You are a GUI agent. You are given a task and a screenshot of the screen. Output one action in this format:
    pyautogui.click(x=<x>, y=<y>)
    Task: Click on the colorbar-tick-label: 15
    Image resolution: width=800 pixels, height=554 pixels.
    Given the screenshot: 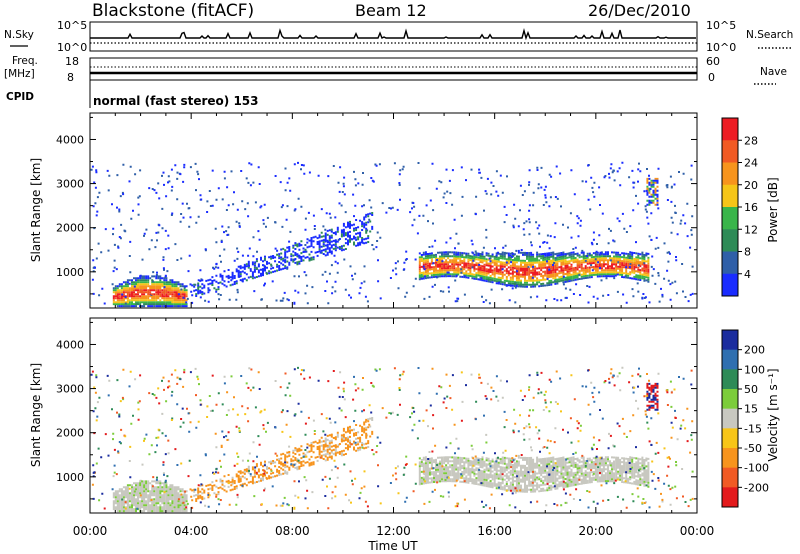 What is the action you would take?
    pyautogui.click(x=751, y=409)
    